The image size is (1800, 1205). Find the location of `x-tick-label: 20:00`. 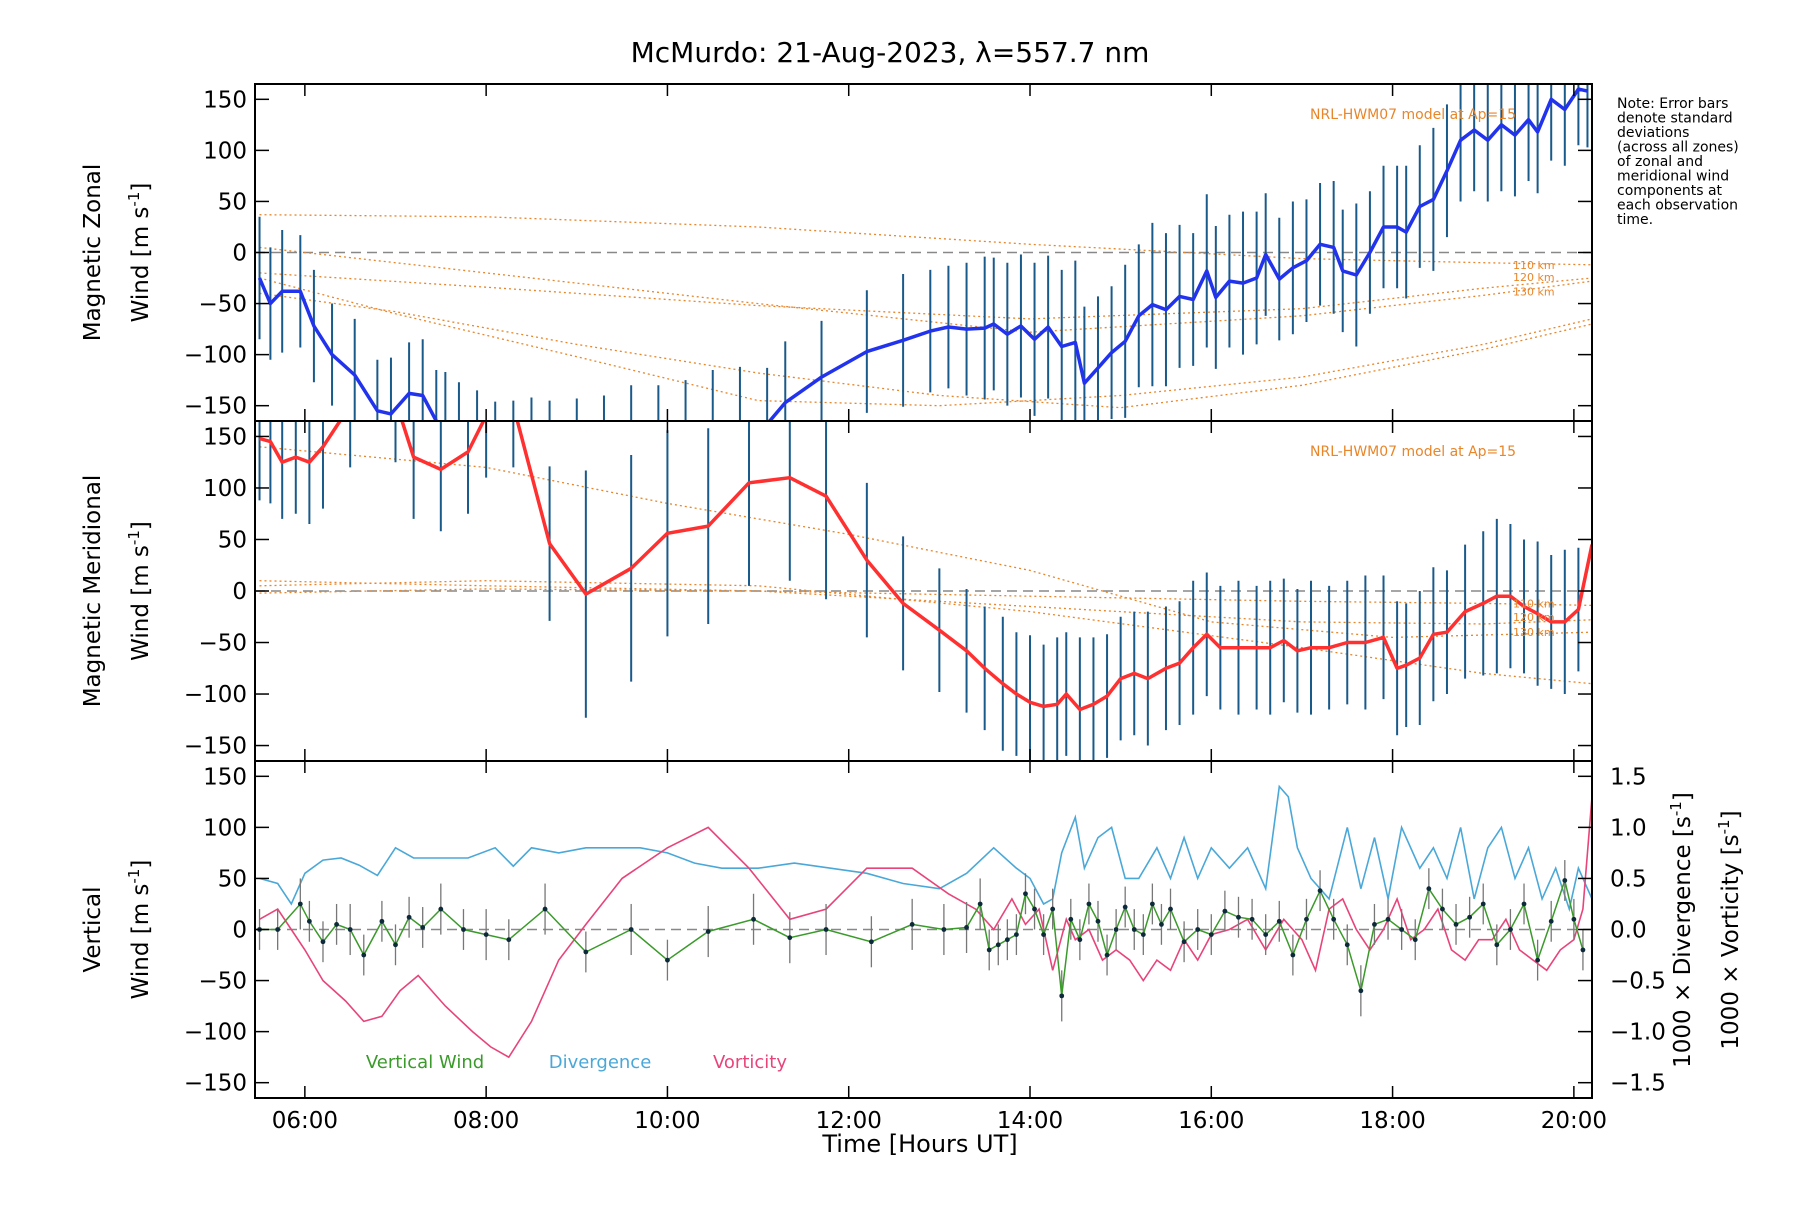

x-tick-label: 20:00 is located at coordinates (1574, 1121).